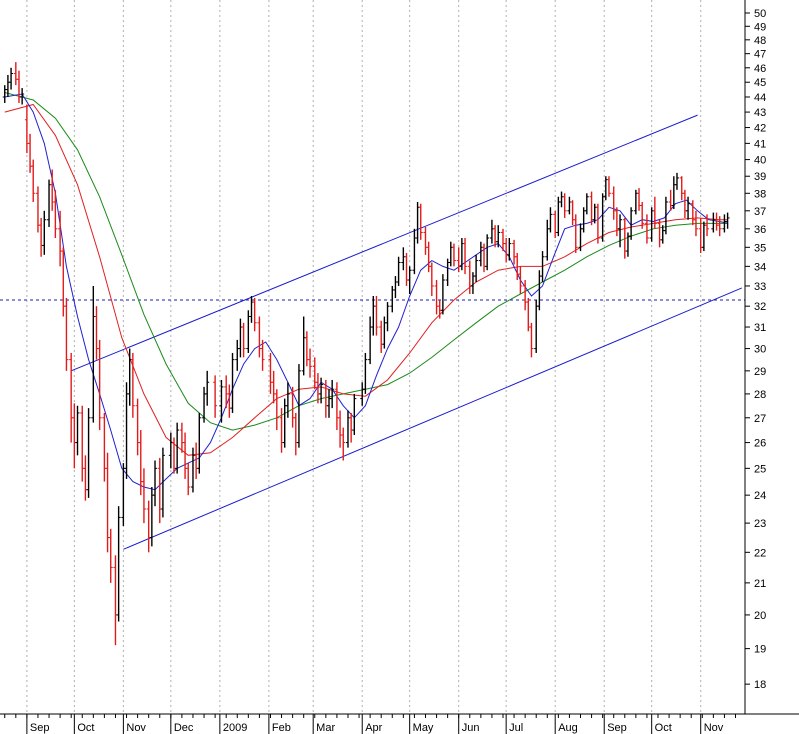 The height and width of the screenshot is (734, 799). I want to click on y-tick-label: 48, so click(760, 41).